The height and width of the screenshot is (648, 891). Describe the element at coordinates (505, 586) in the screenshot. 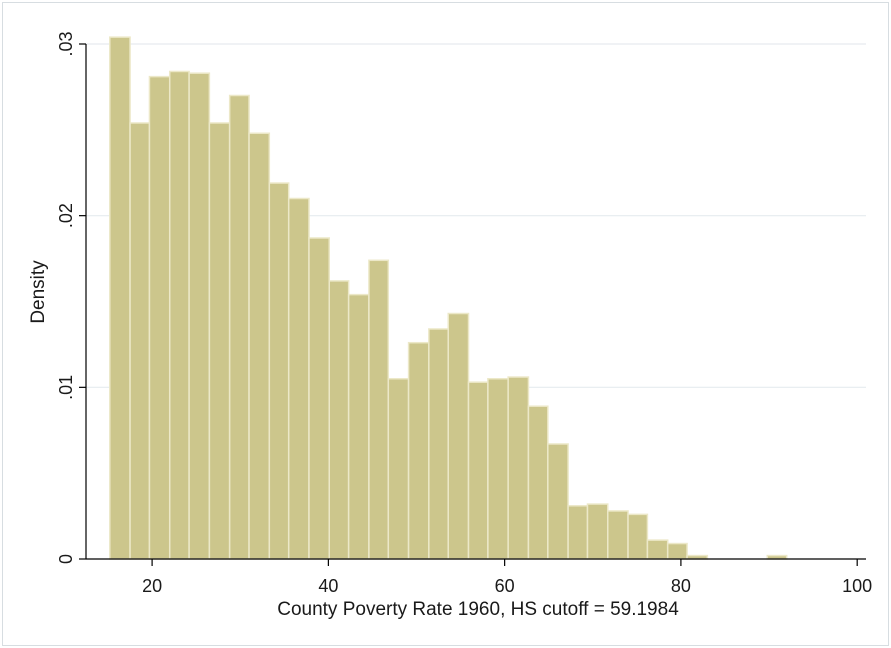

I see `x-tick-label: 60` at that location.